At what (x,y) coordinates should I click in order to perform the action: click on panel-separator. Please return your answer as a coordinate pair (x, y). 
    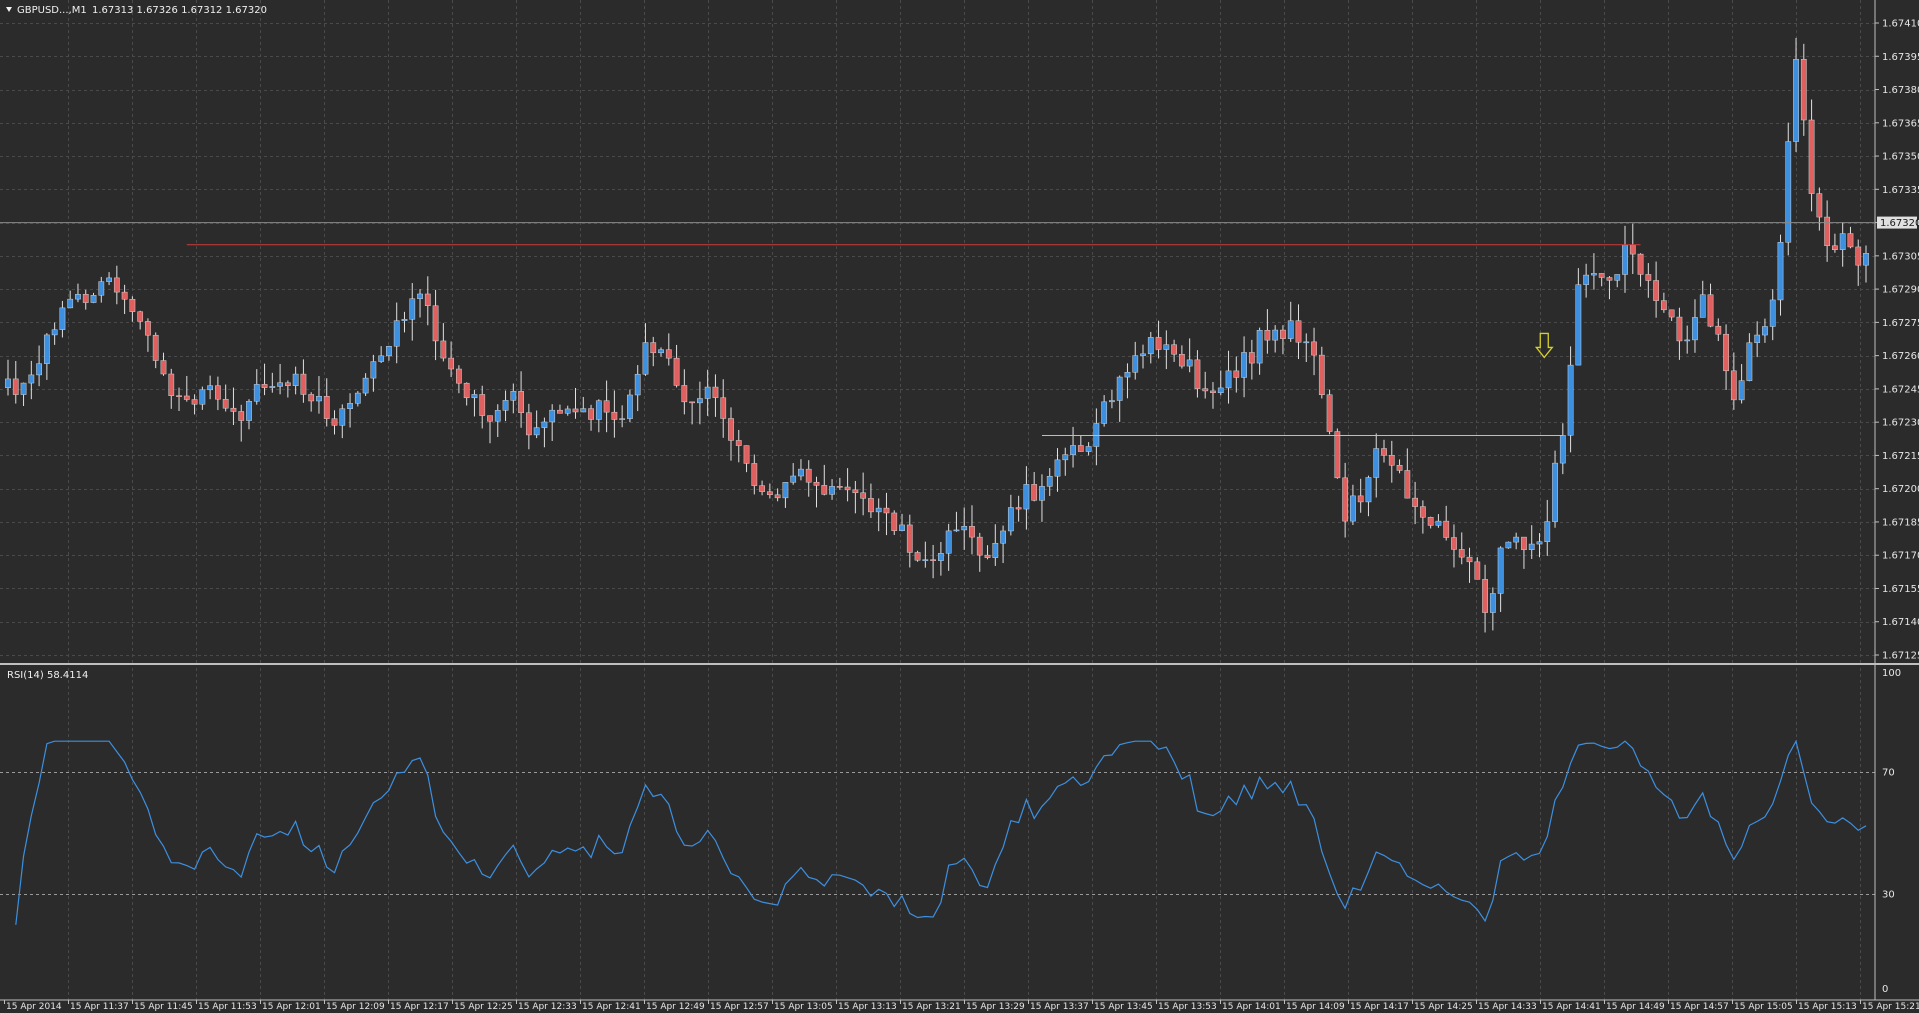
    Looking at the image, I should click on (959, 664).